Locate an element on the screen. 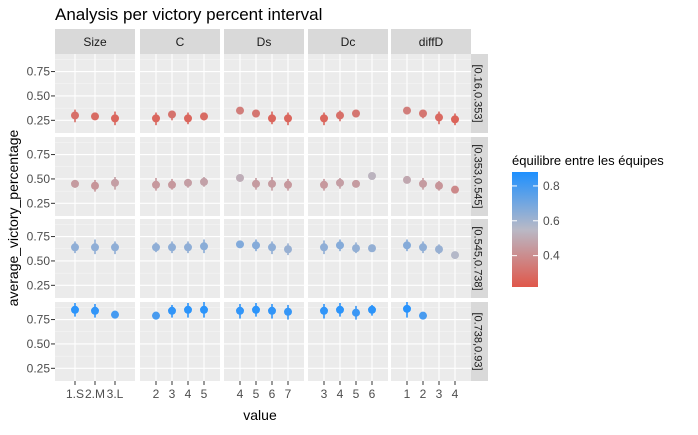 The height and width of the screenshot is (435, 698). row-label-3: [0.738,0.93] is located at coordinates (478, 341).